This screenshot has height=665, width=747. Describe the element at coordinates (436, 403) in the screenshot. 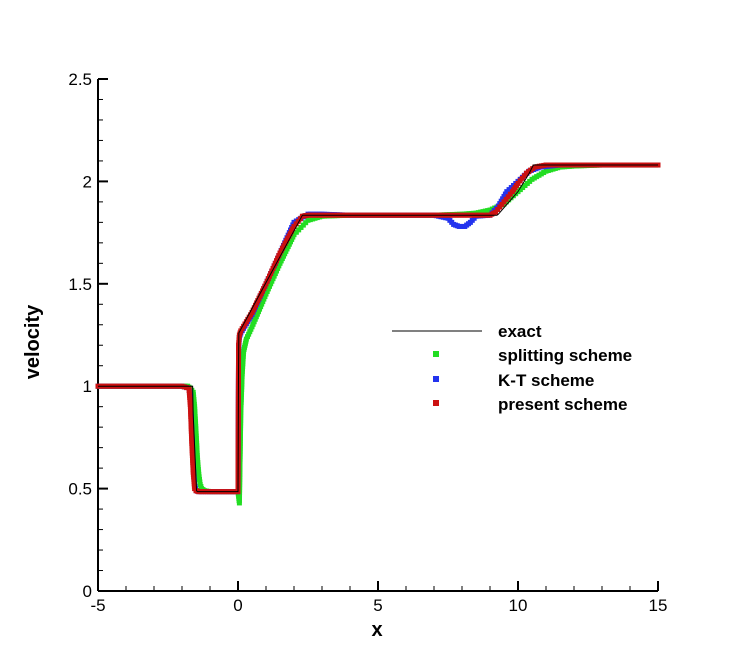

I see `legend-swatch-present` at that location.